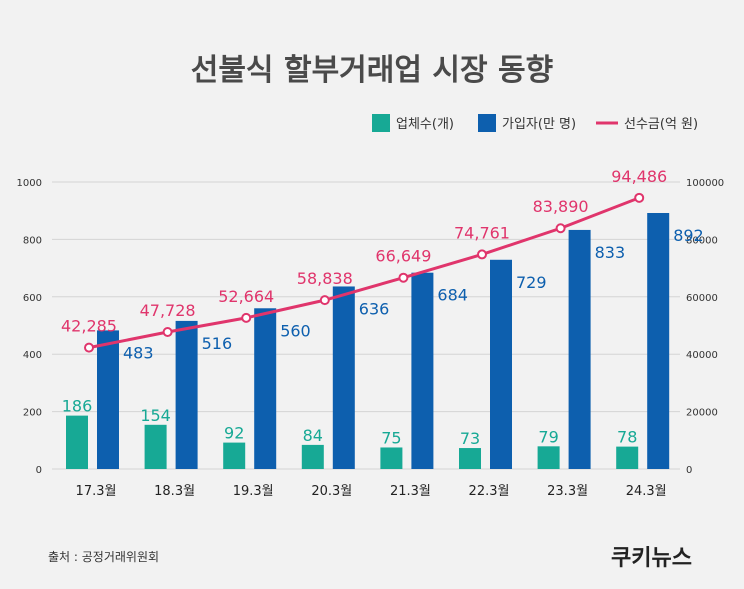 This screenshot has width=744, height=589. What do you see at coordinates (39, 470) in the screenshot?
I see `y-tick-label: 0` at bounding box center [39, 470].